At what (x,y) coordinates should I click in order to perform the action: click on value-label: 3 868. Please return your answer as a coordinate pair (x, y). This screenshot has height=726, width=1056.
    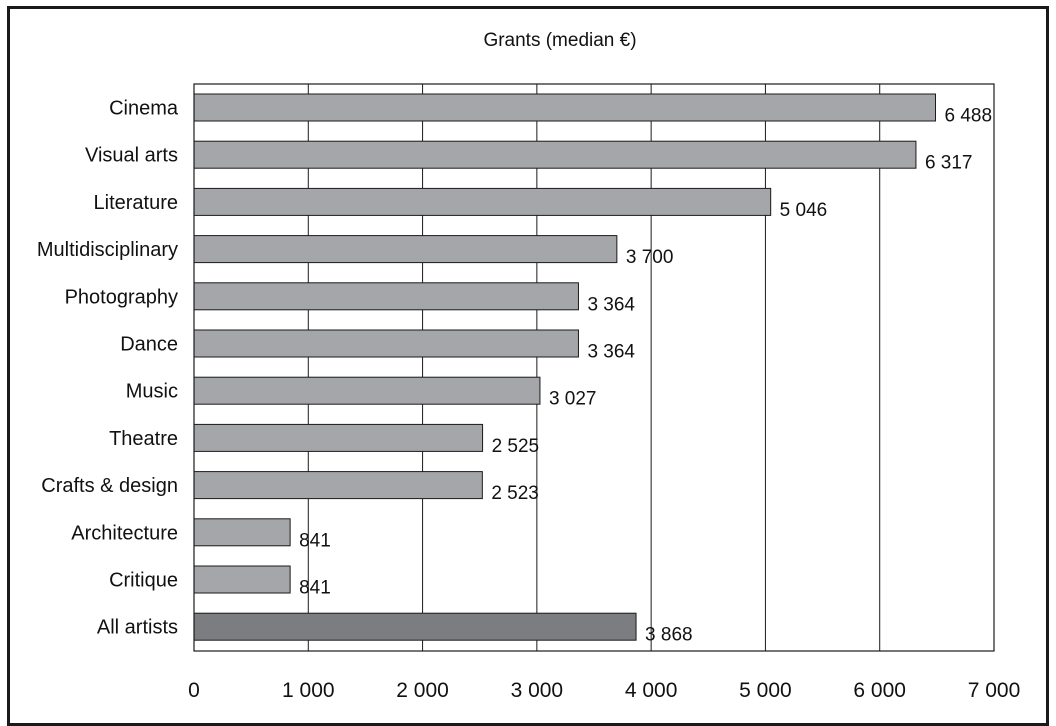
    Looking at the image, I should click on (669, 635).